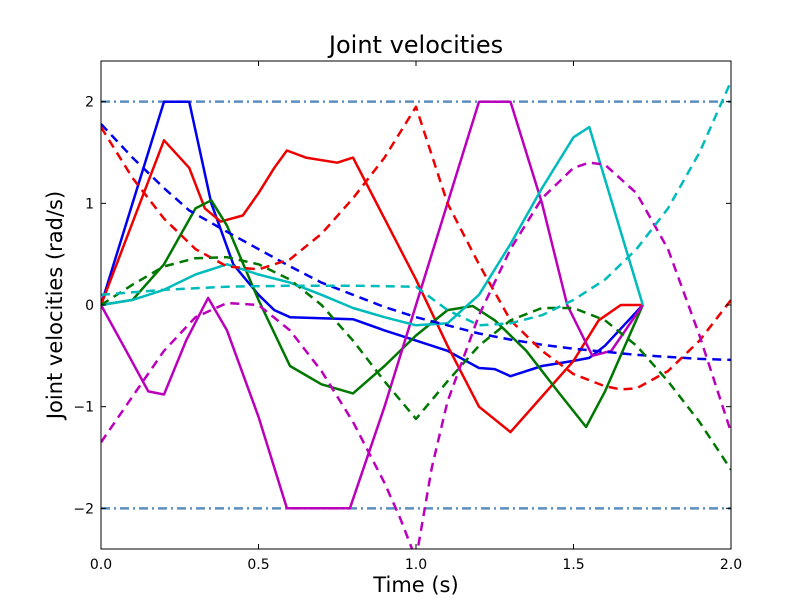  What do you see at coordinates (731, 565) in the screenshot?
I see `x-tick-label: 2.0` at bounding box center [731, 565].